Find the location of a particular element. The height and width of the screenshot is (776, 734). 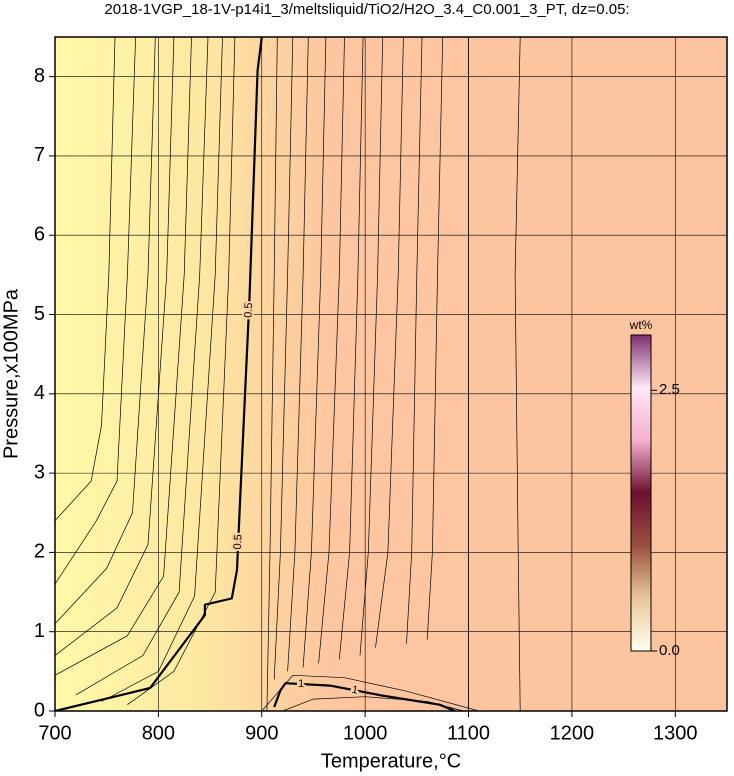

x-tick-label: 1000 is located at coordinates (365, 733).